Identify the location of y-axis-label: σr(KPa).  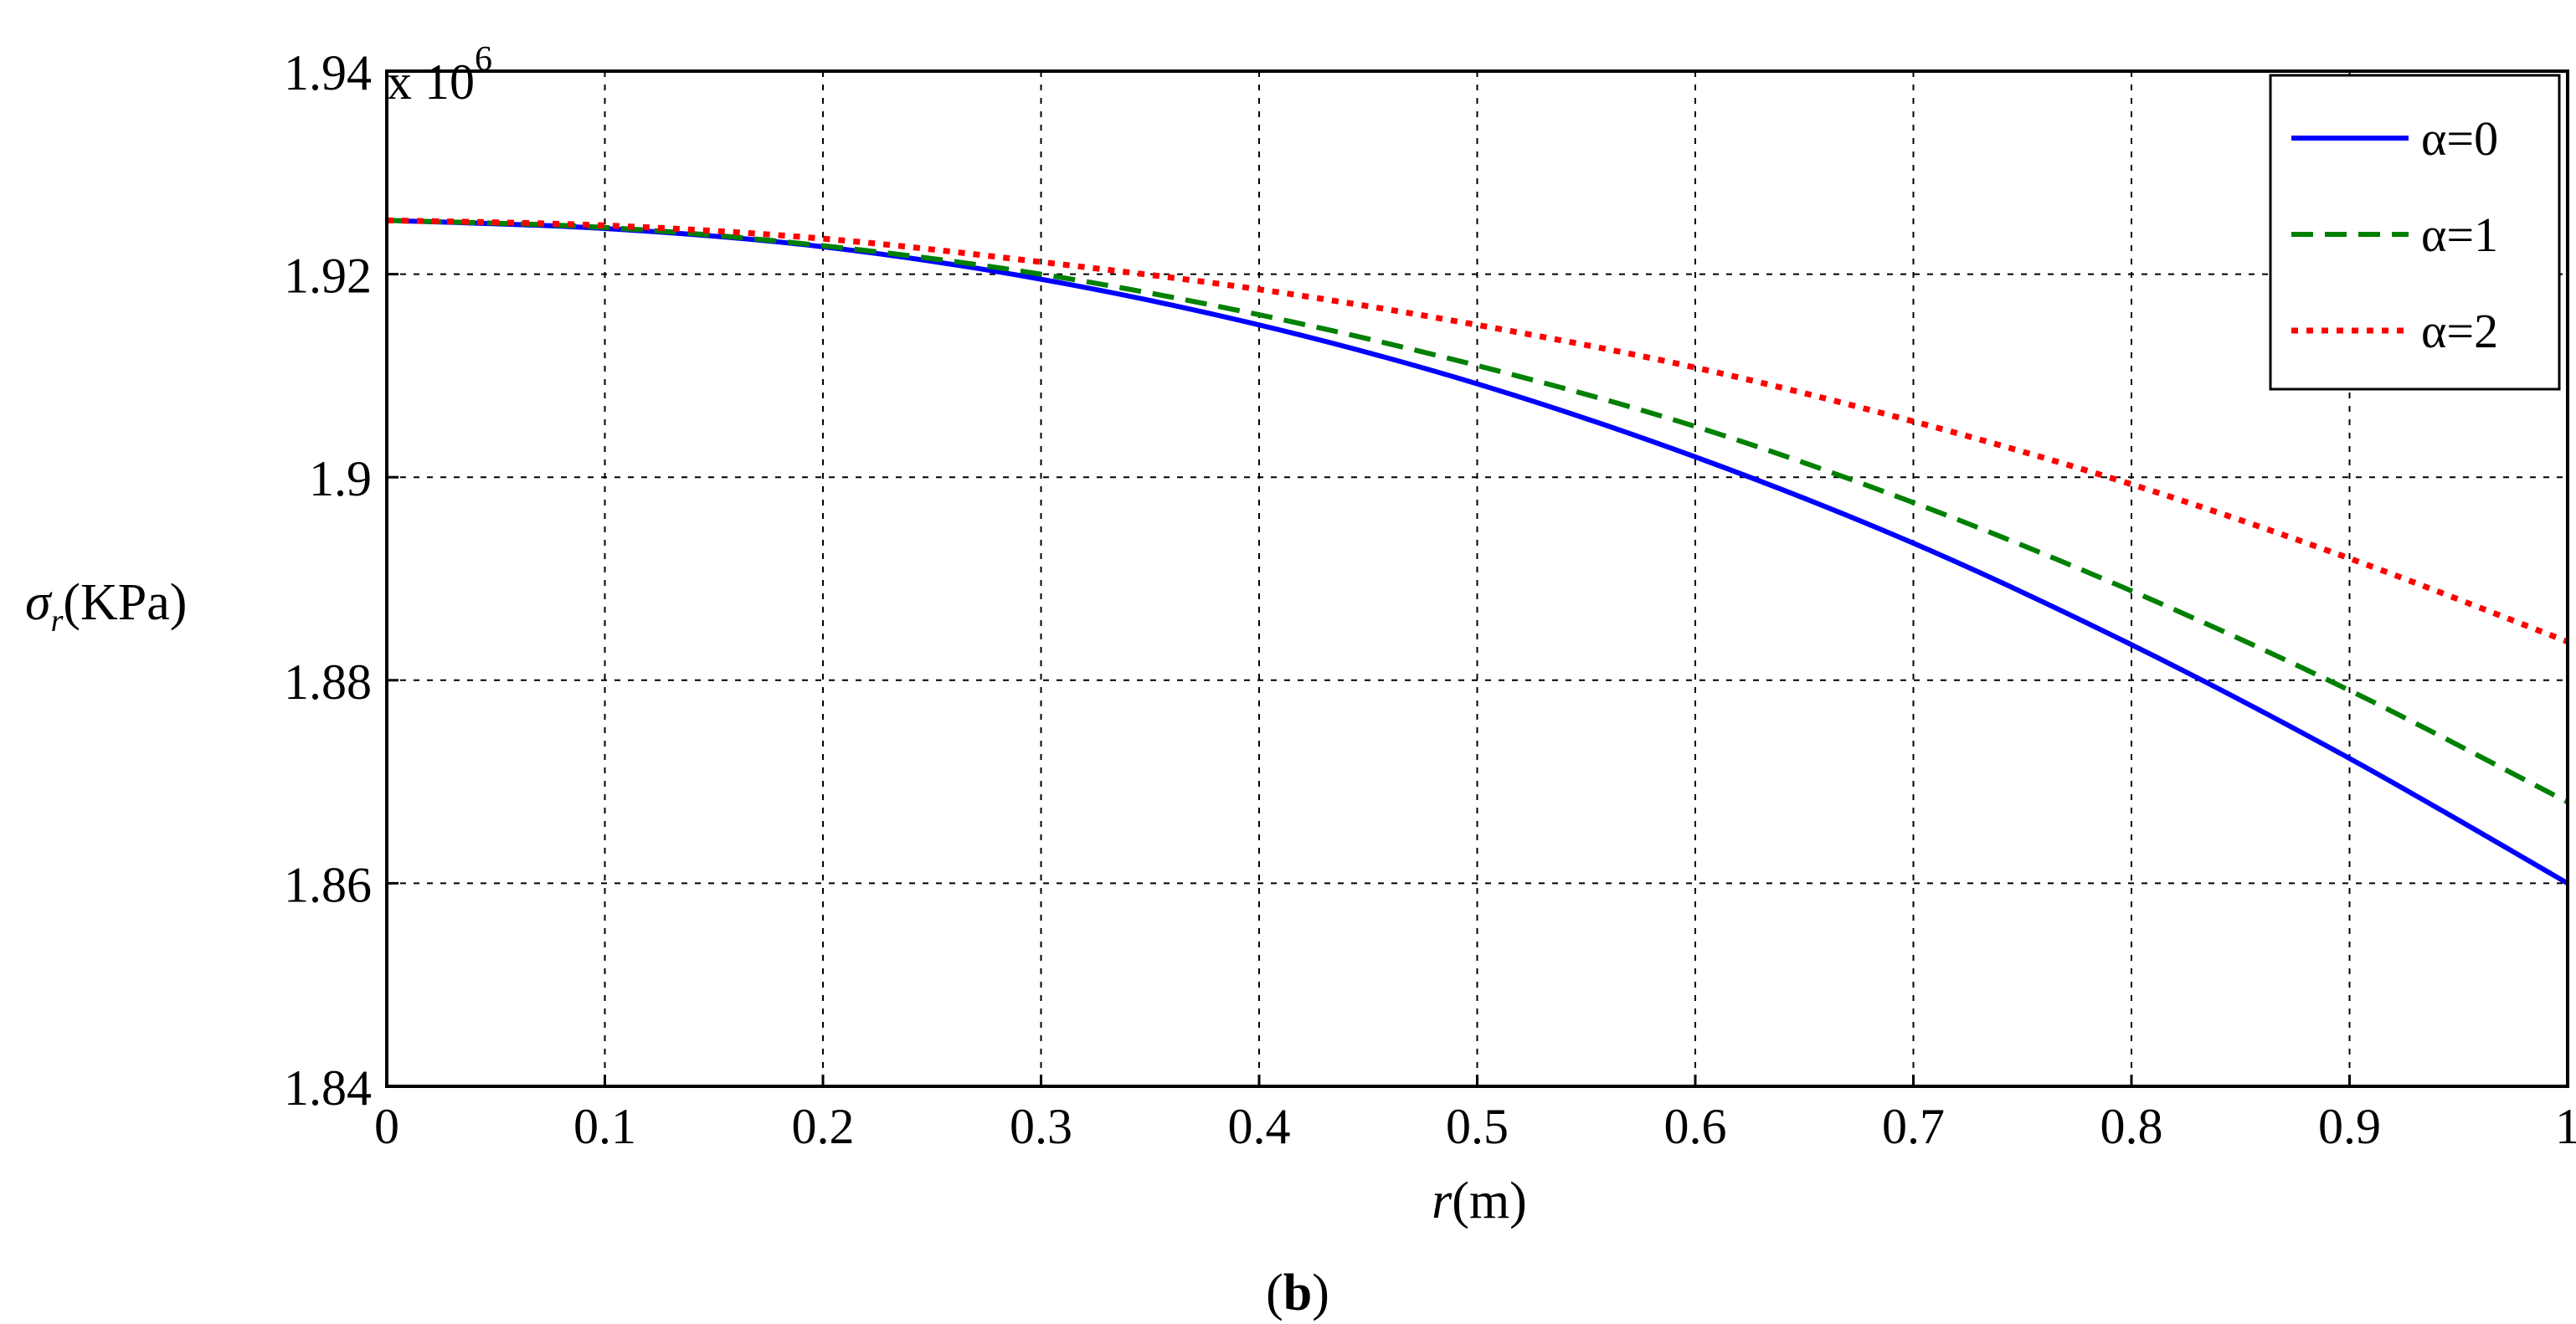
(106, 606).